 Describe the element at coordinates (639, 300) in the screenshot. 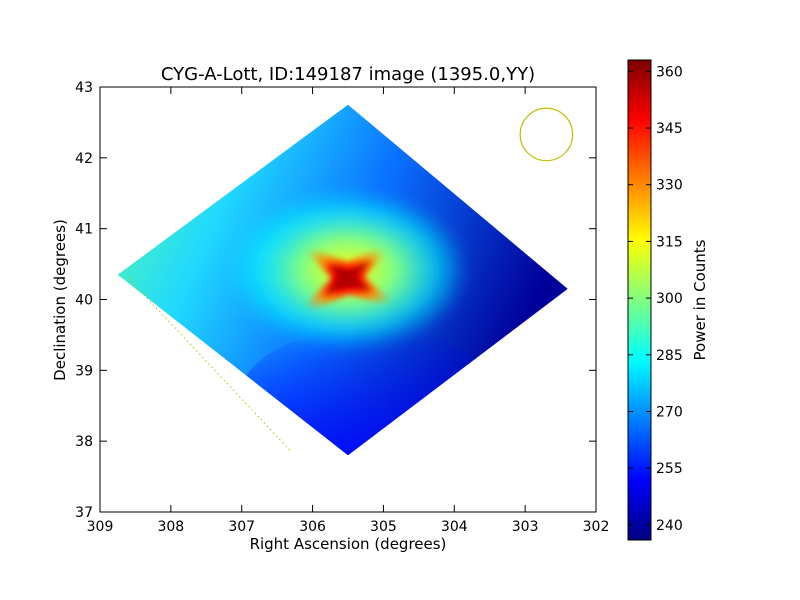

I see `colorbar` at that location.